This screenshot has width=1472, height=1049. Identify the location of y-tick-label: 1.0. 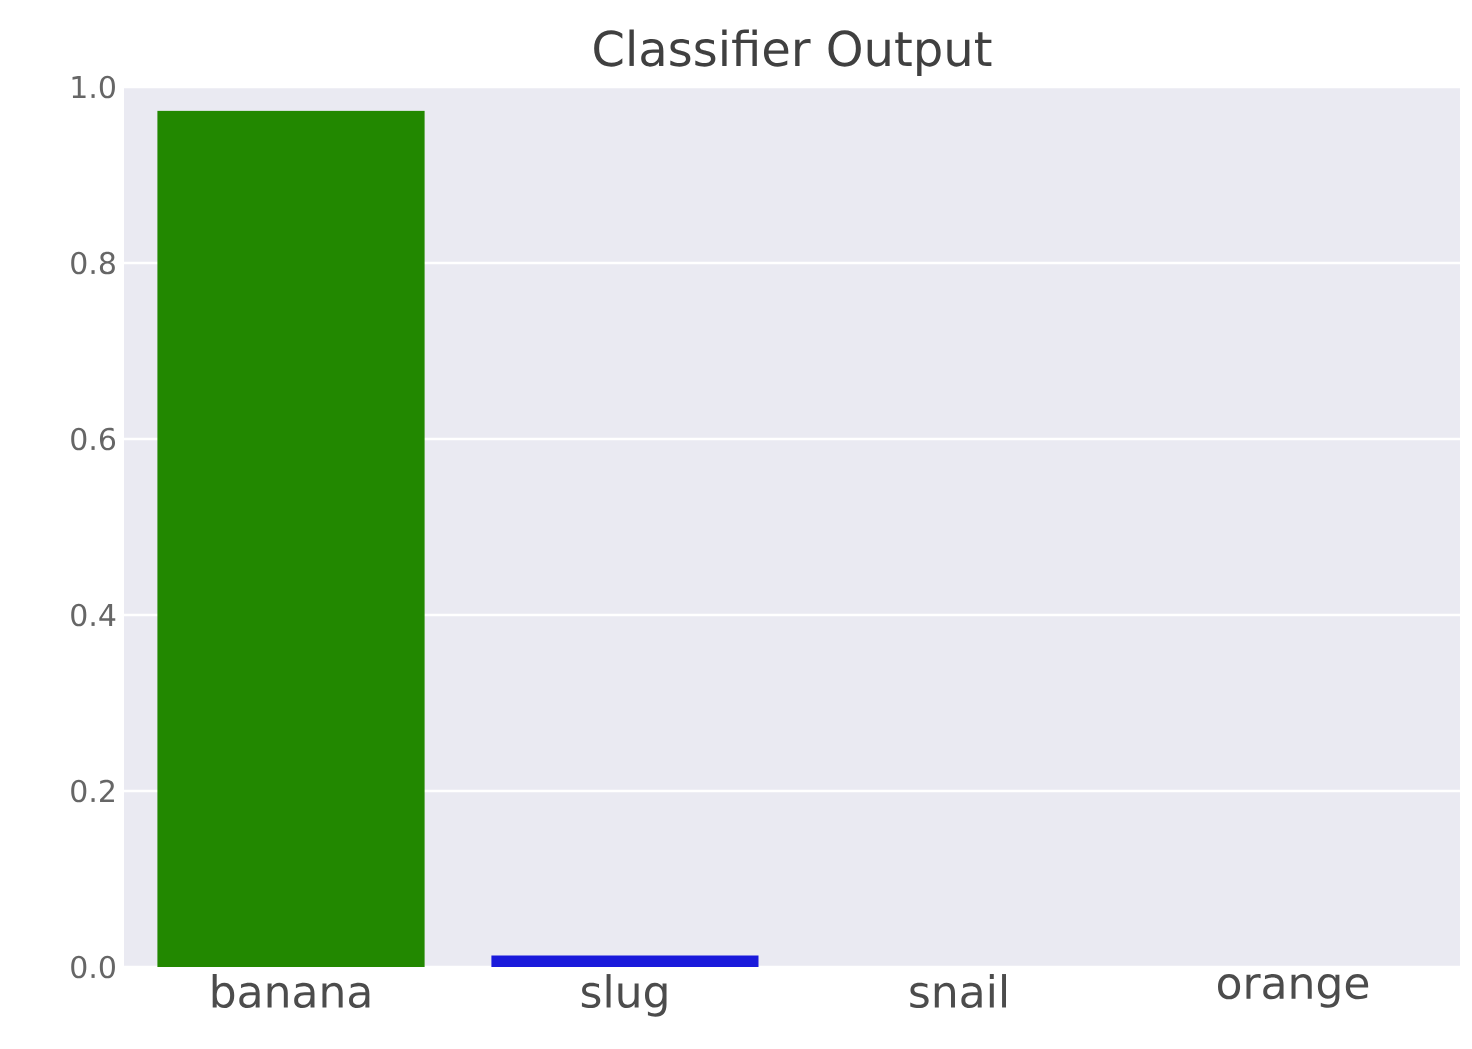
(93, 87).